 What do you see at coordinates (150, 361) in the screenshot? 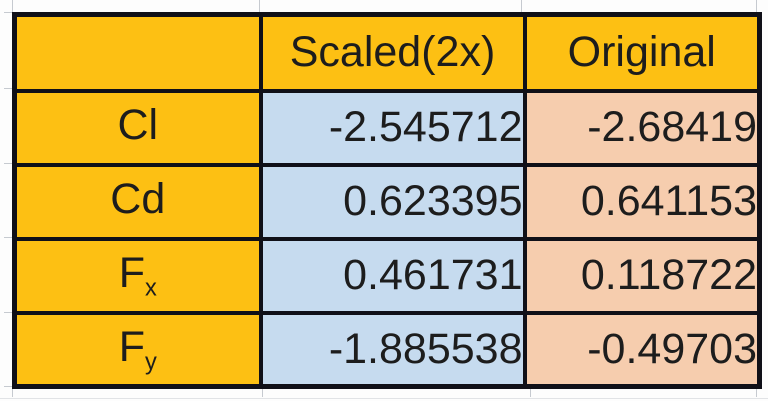
I see `row-label-subscript: y` at bounding box center [150, 361].